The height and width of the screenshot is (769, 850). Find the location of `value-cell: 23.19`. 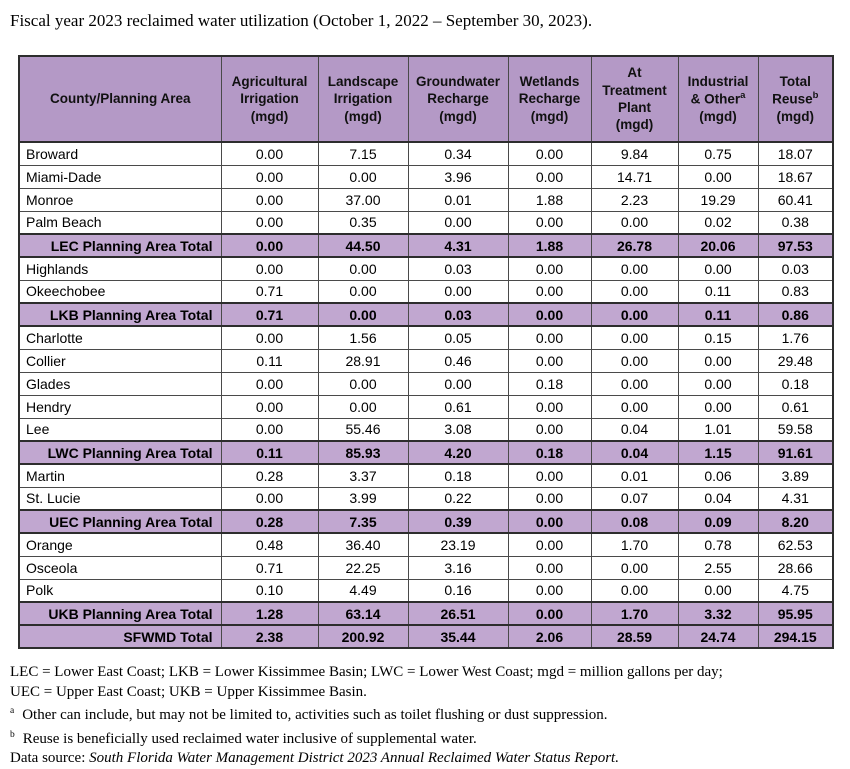

value-cell: 23.19 is located at coordinates (458, 544).